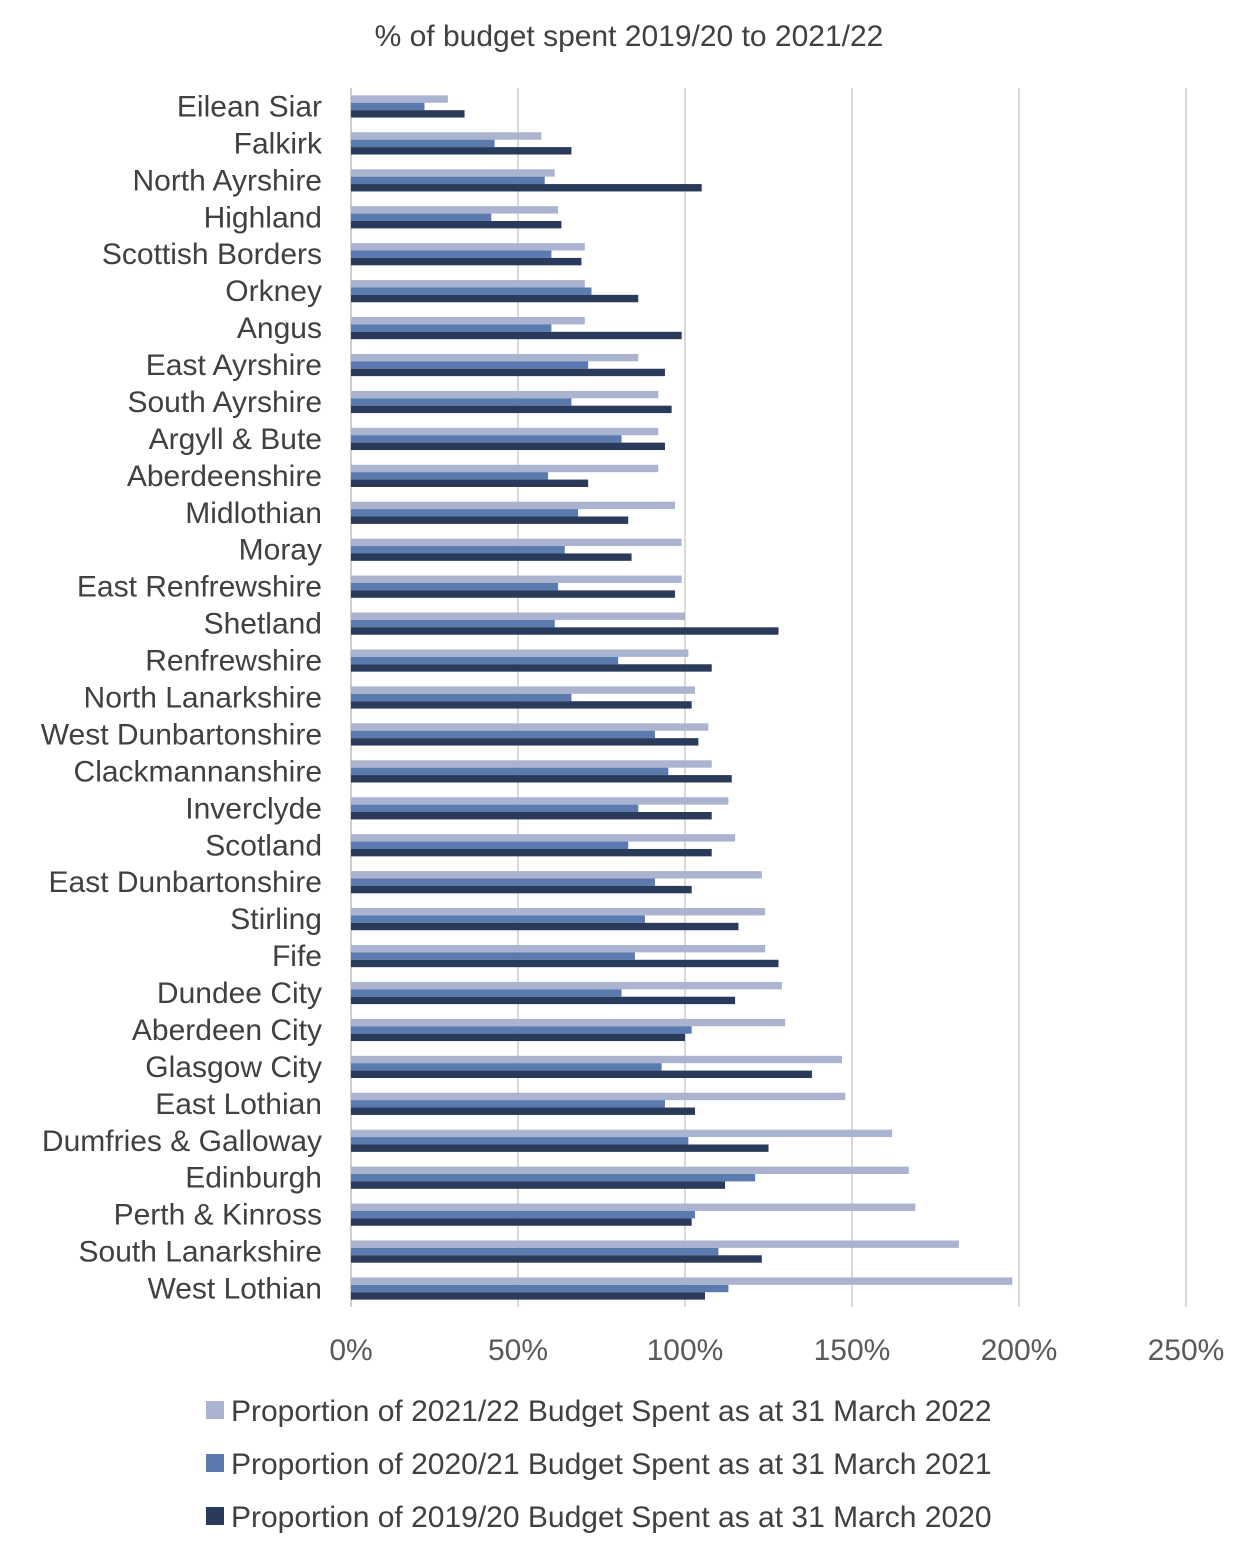  I want to click on category-label: Midlothian, so click(253, 513).